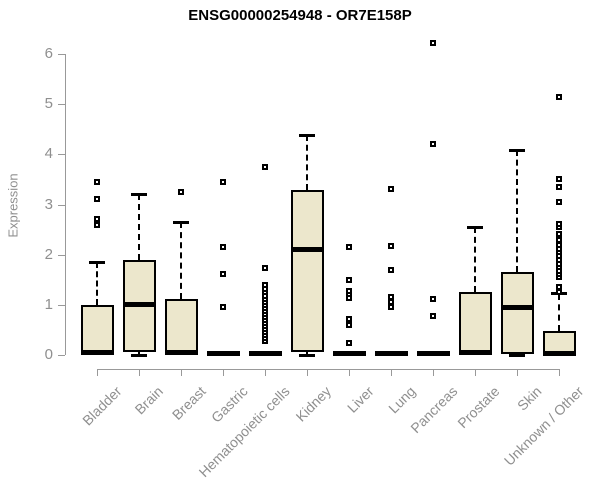 The height and width of the screenshot is (500, 600). What do you see at coordinates (543, 426) in the screenshot?
I see `x-axis-category-label: Unknown / Other` at bounding box center [543, 426].